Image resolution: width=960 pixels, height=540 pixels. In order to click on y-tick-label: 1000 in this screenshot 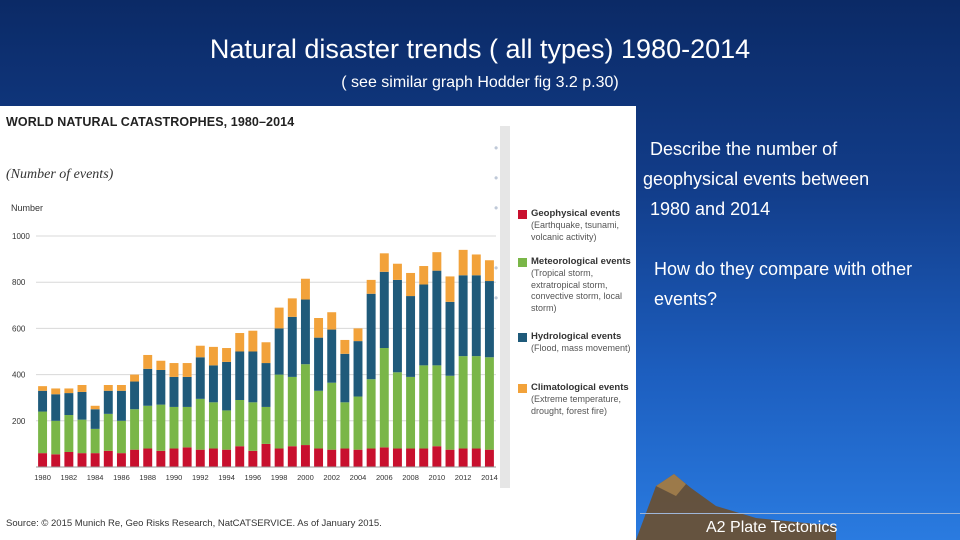, I will do `click(21, 236)`.